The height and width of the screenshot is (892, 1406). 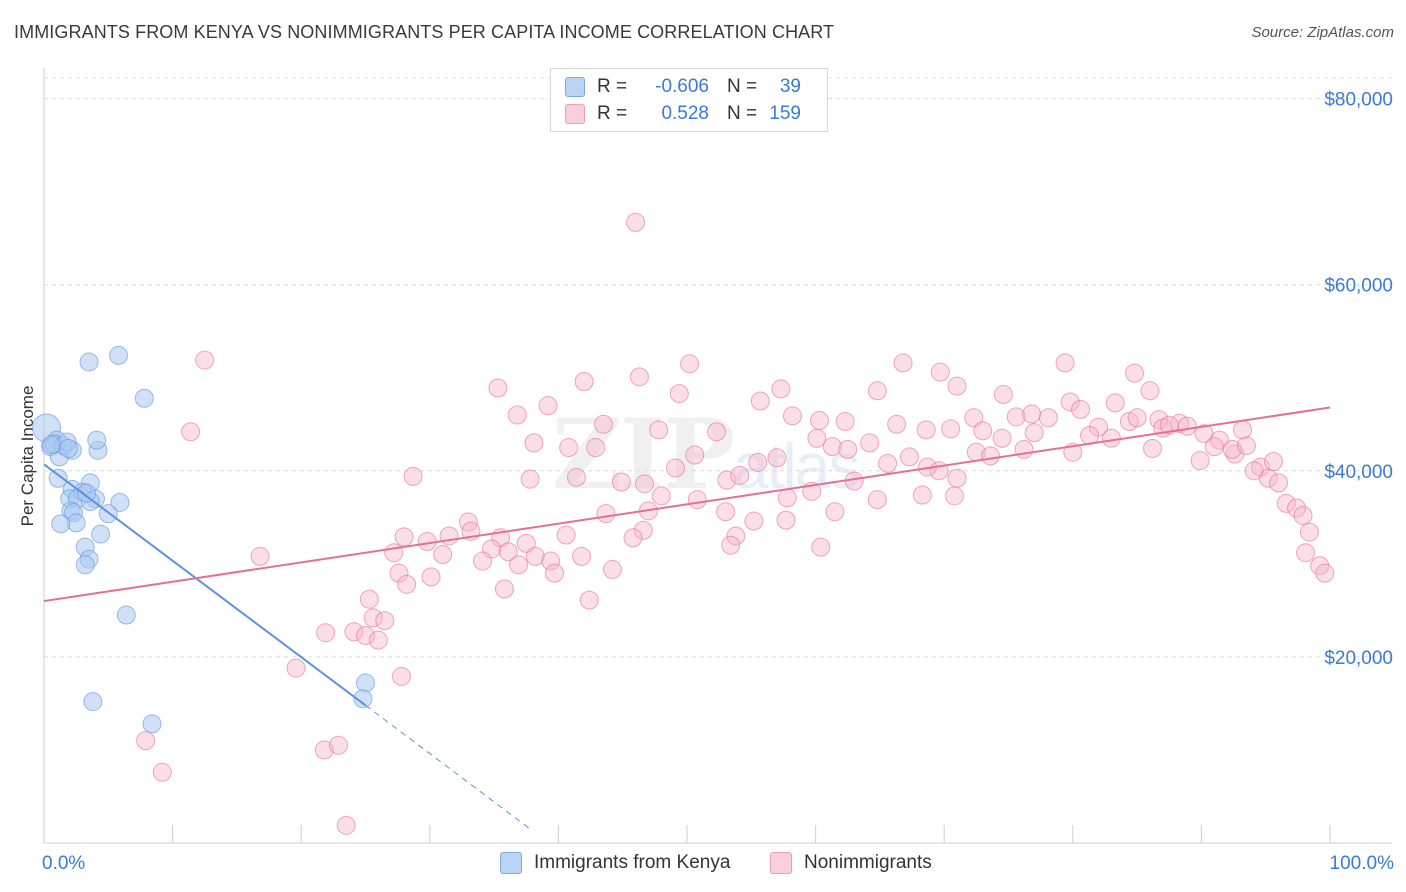 What do you see at coordinates (1322, 32) in the screenshot?
I see `source-label: Source: ZipAtlas.com` at bounding box center [1322, 32].